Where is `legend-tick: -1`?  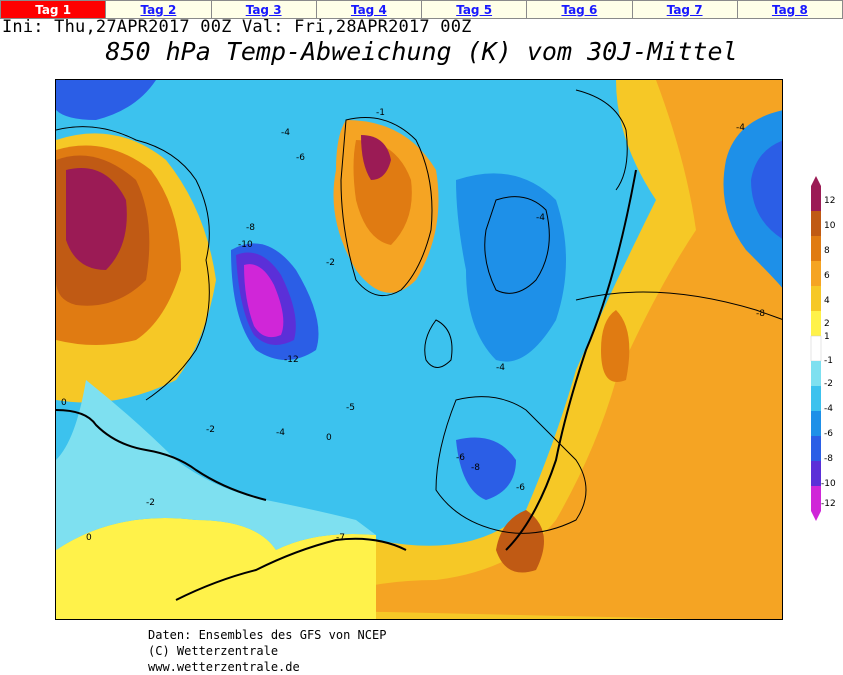
legend-tick: -1 is located at coordinates (828, 361).